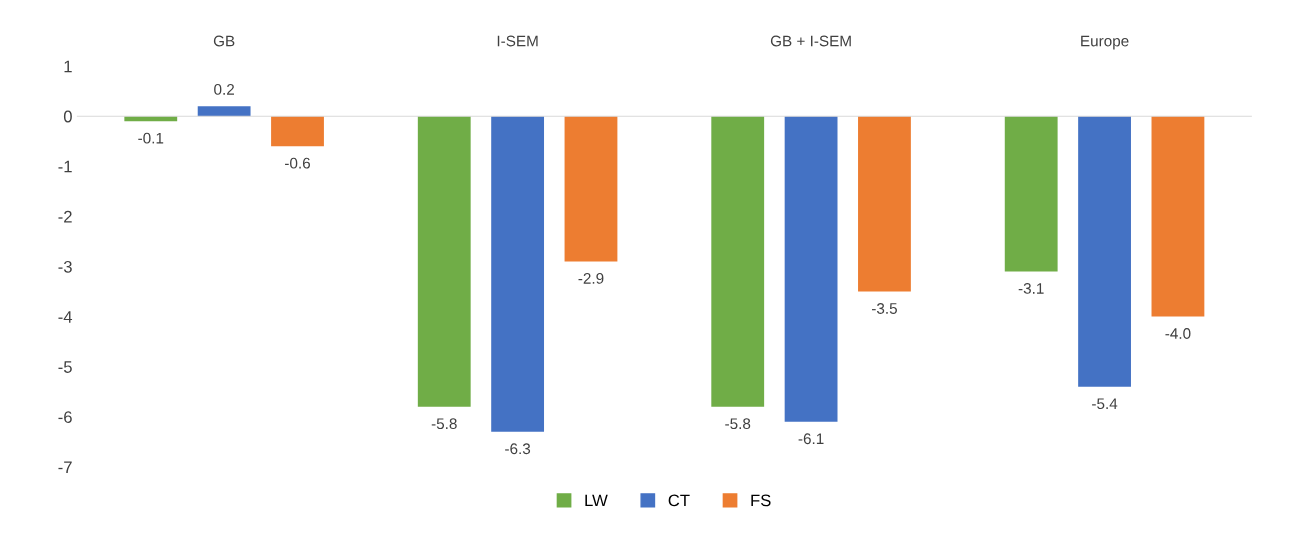 This screenshot has width=1290, height=533. I want to click on data-label: -3.1, so click(1031, 288).